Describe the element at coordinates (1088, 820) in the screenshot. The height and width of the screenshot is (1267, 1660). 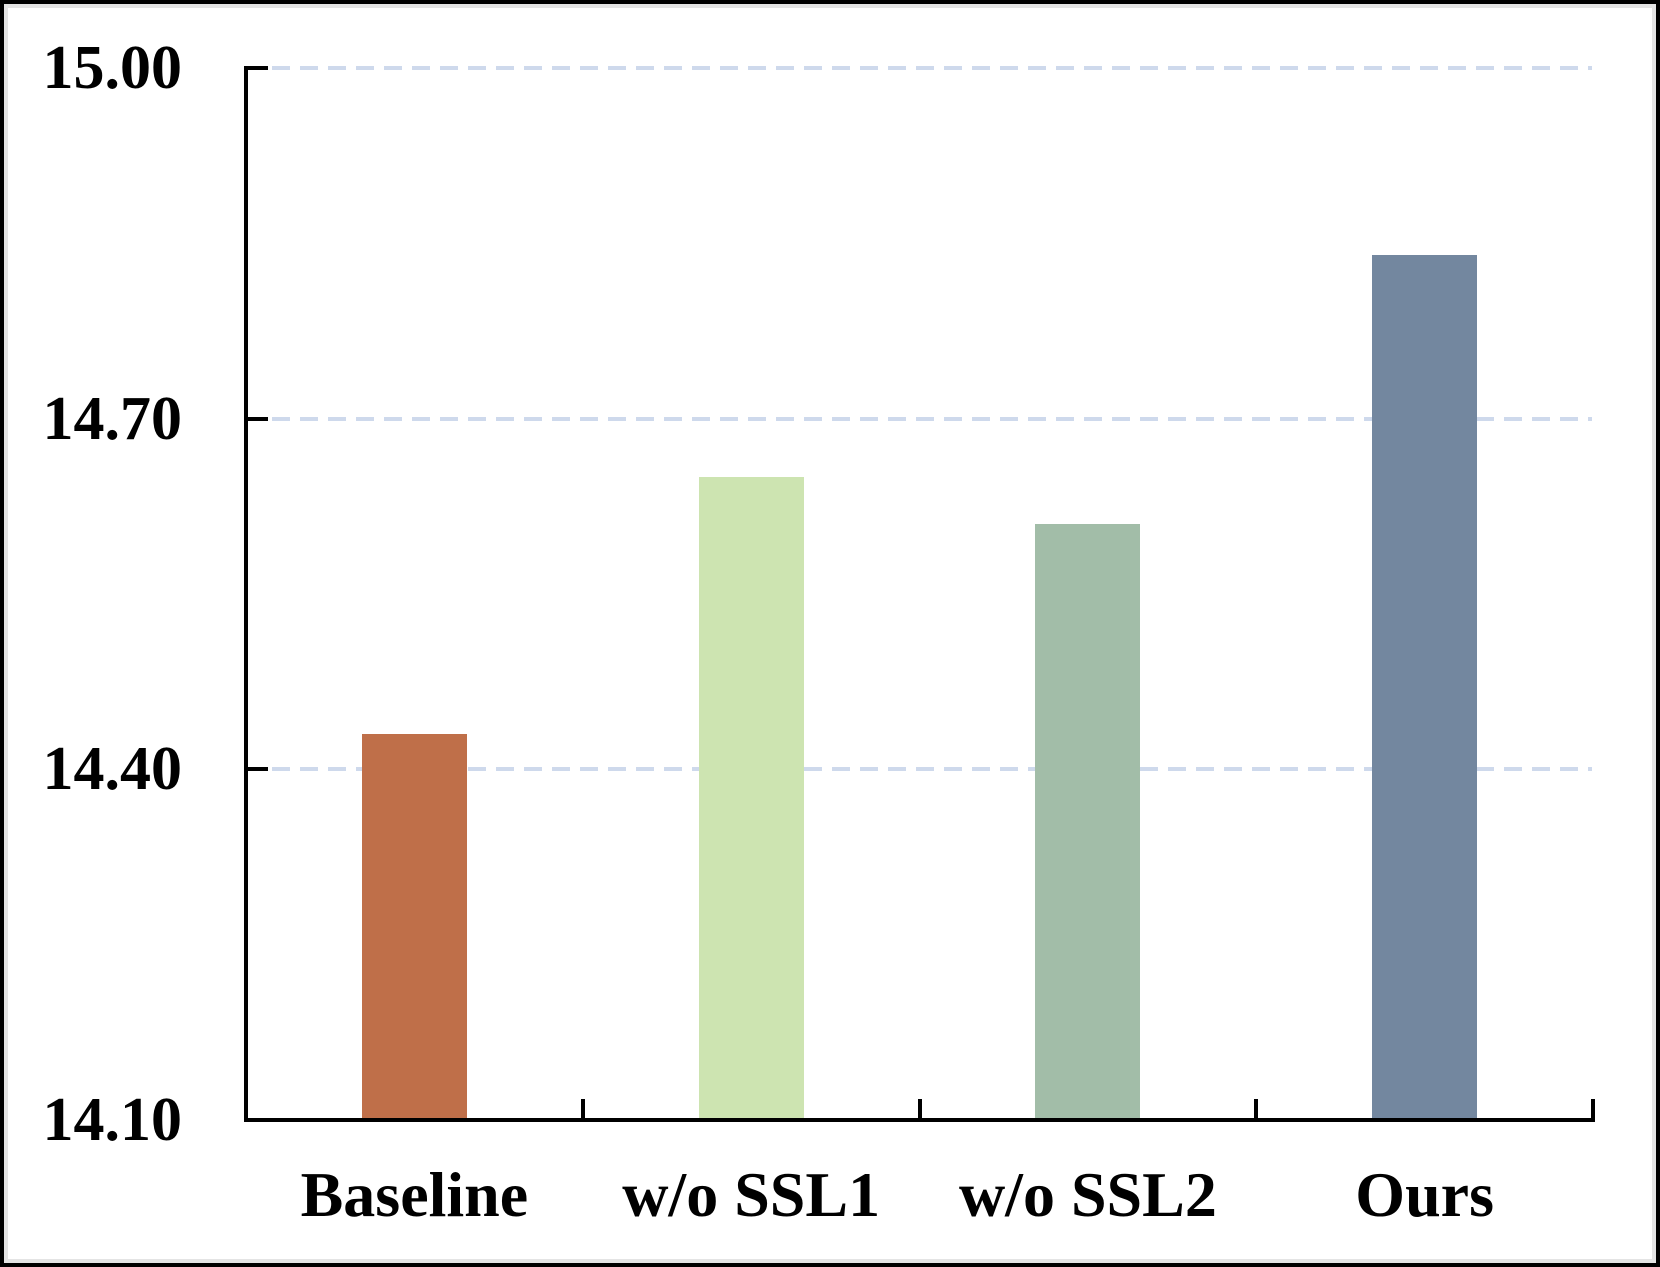
I see `bar-w-o-ssl2` at that location.